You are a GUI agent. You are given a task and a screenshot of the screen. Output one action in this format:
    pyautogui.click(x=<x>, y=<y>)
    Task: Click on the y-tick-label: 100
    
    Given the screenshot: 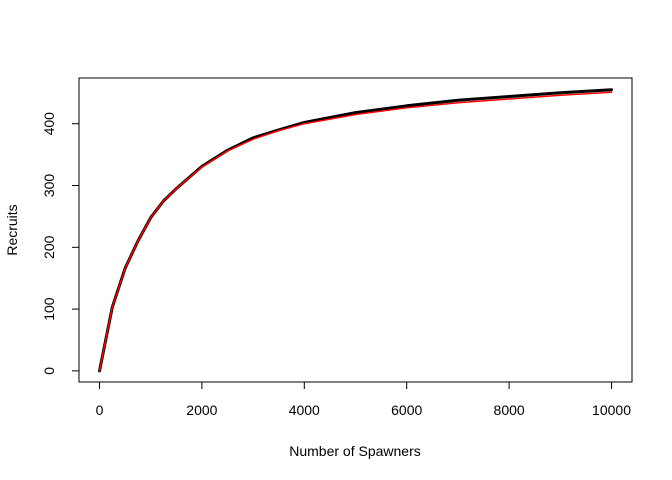 What is the action you would take?
    pyautogui.click(x=49, y=309)
    